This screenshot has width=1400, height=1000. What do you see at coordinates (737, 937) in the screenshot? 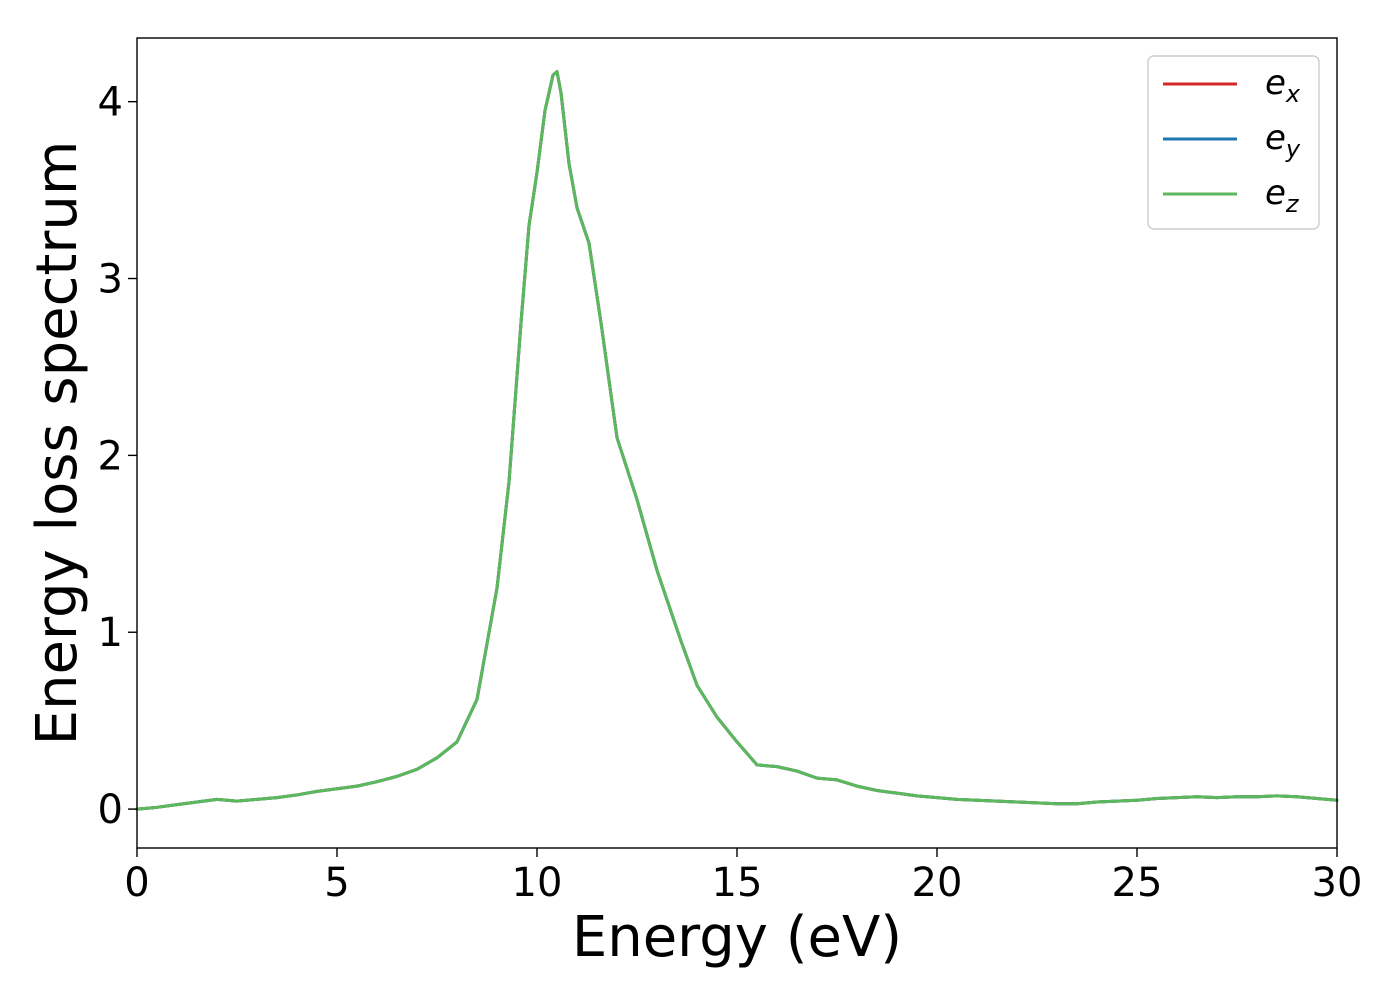
I see `x-axis-label: Energy (eV)` at bounding box center [737, 937].